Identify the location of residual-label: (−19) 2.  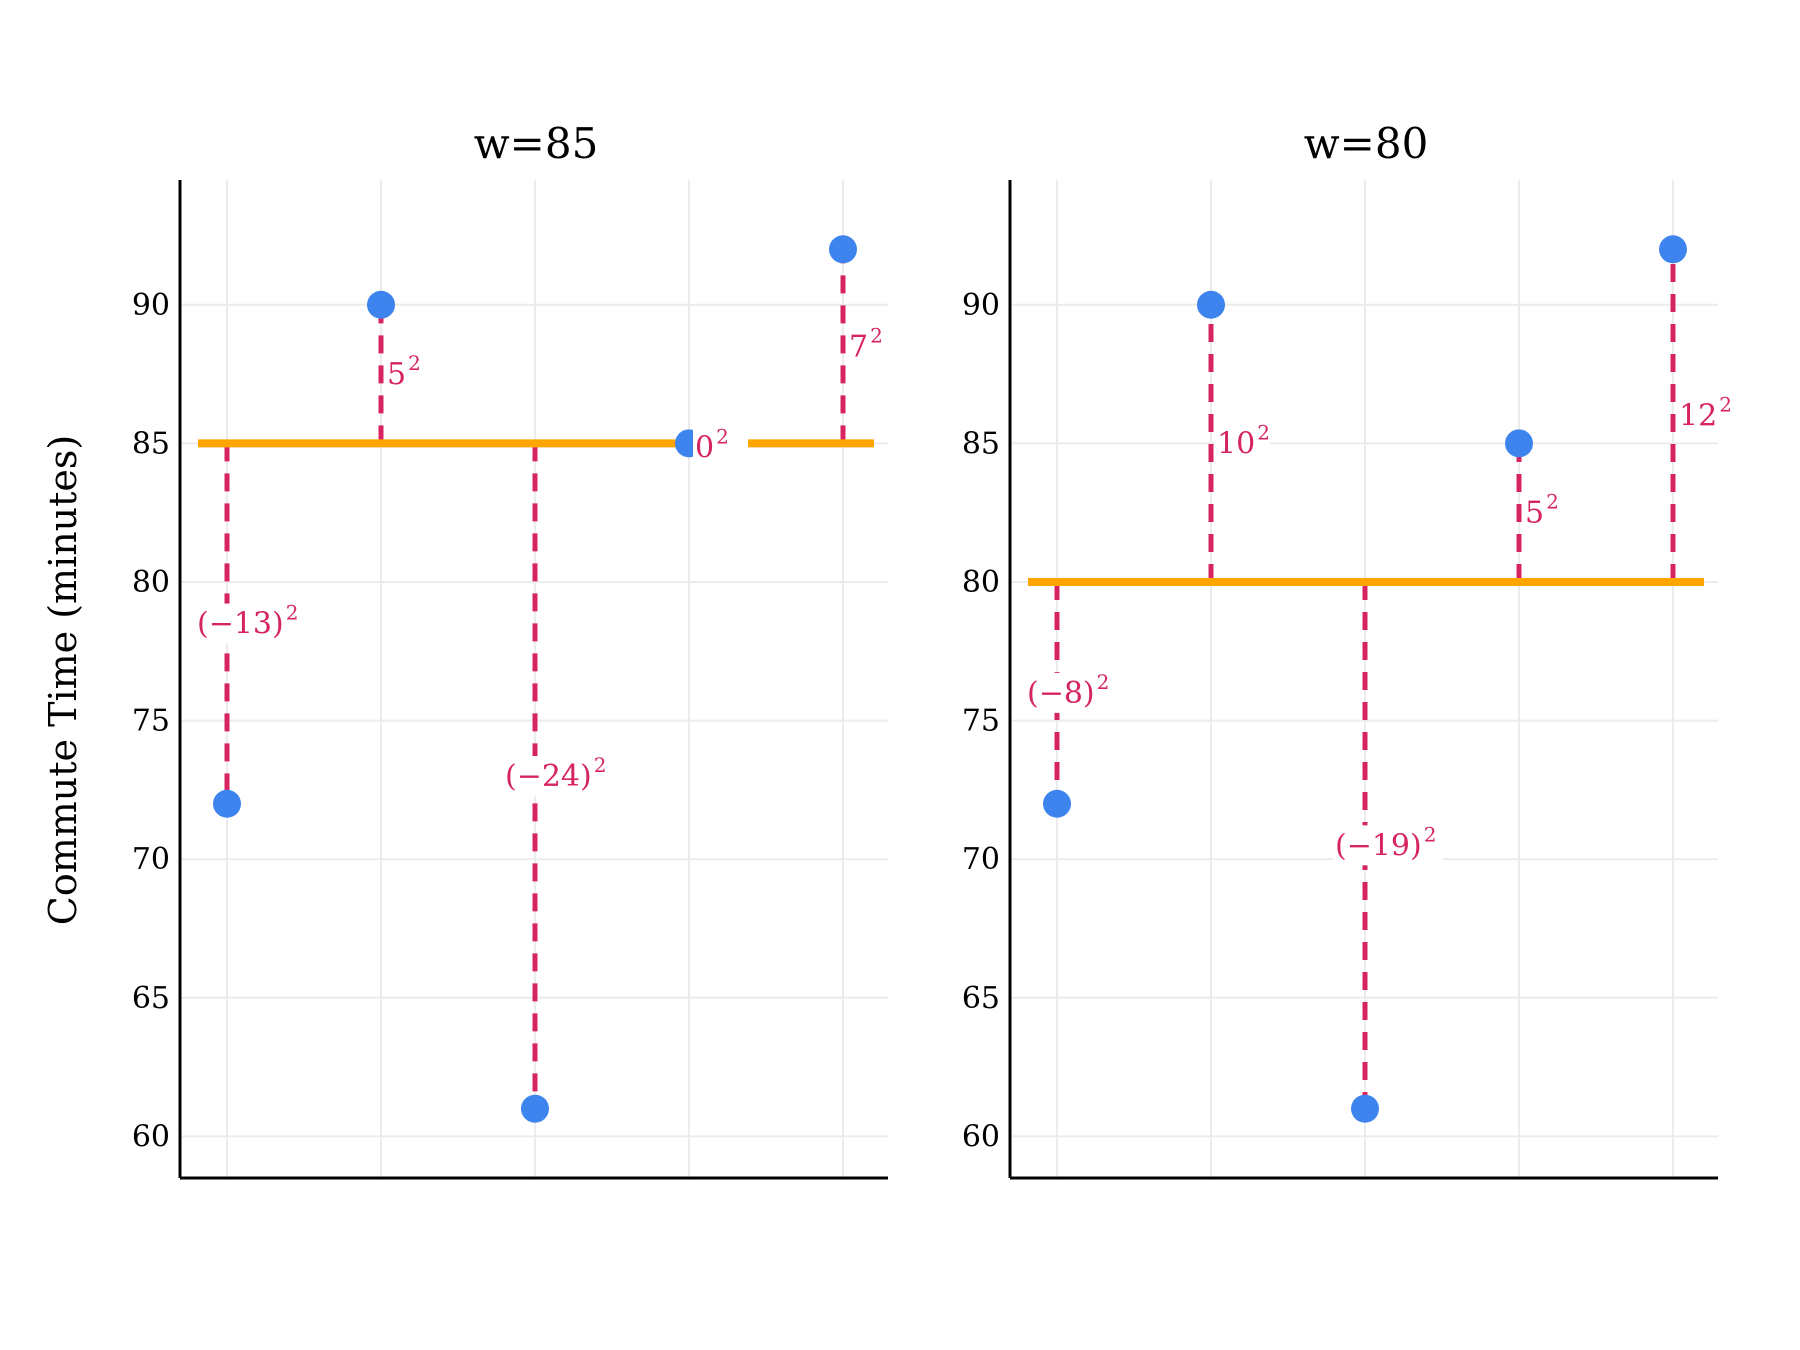
(1385, 842).